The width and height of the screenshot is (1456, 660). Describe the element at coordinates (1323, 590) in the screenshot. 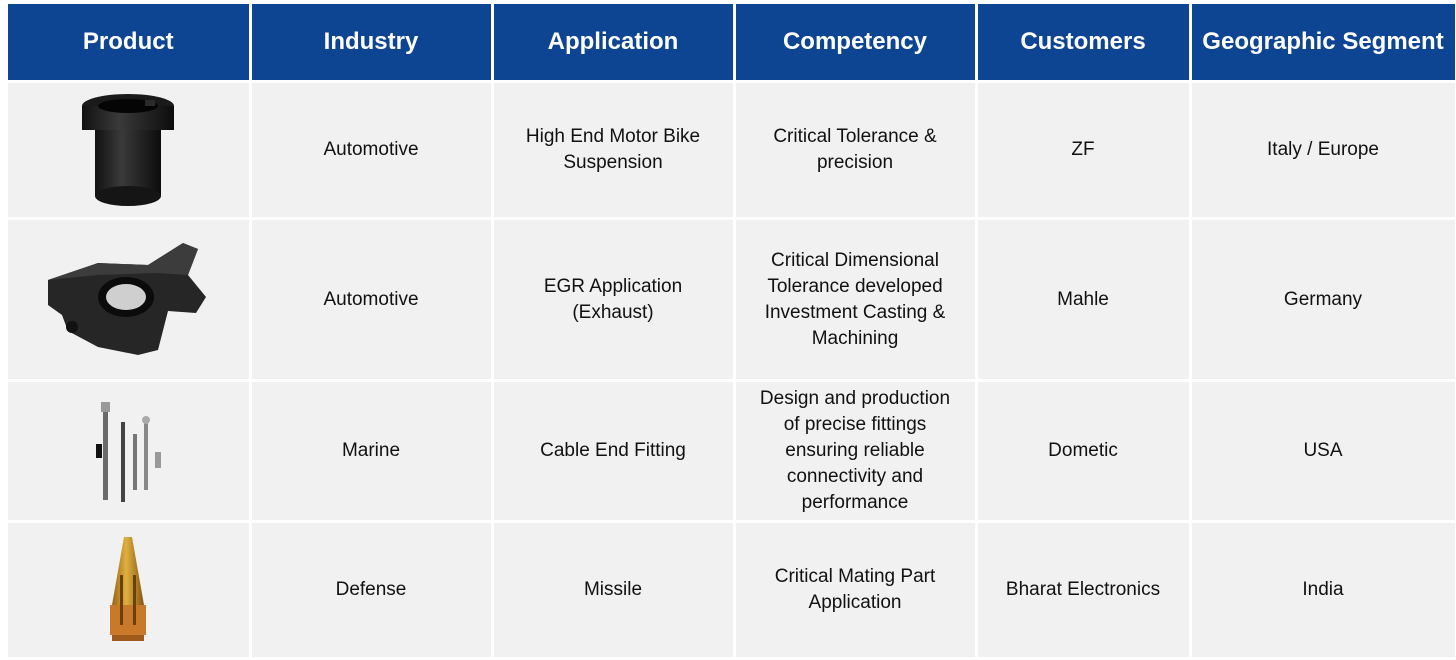

I see `geography-cell: India` at that location.